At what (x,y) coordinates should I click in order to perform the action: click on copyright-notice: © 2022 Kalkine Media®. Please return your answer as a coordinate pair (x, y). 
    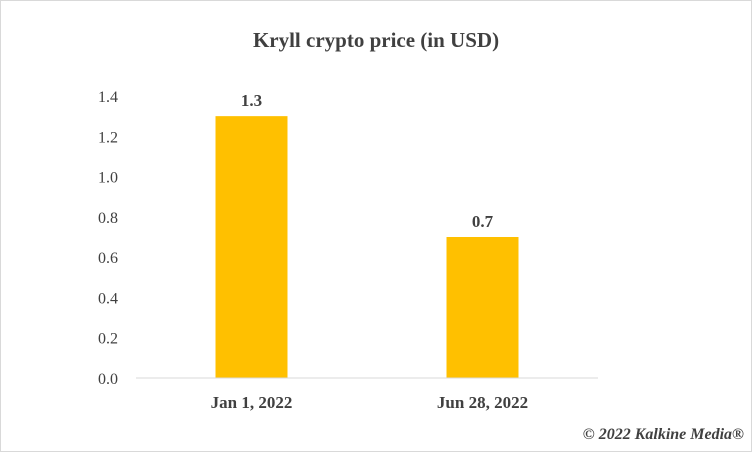
    Looking at the image, I should click on (663, 434).